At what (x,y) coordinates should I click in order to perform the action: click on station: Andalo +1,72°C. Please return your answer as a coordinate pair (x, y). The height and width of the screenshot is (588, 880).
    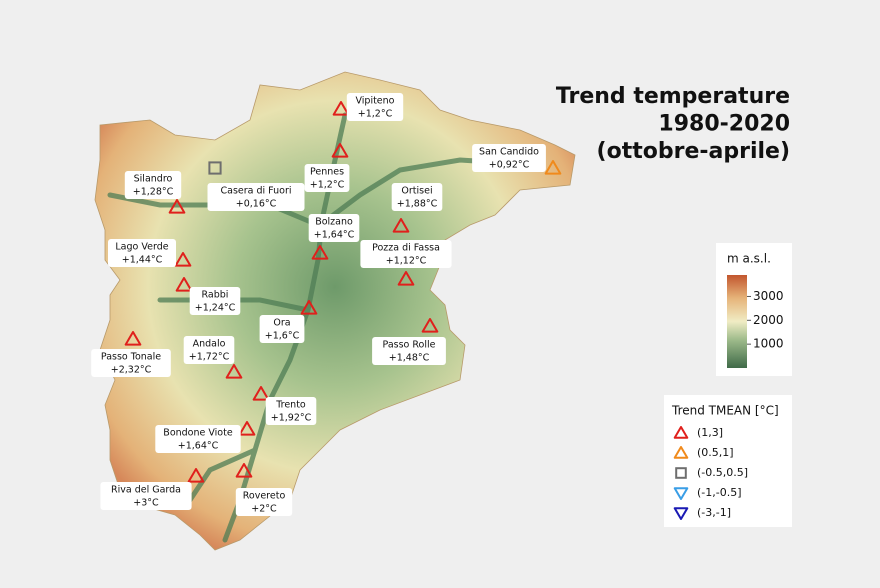
    Looking at the image, I should click on (213, 357).